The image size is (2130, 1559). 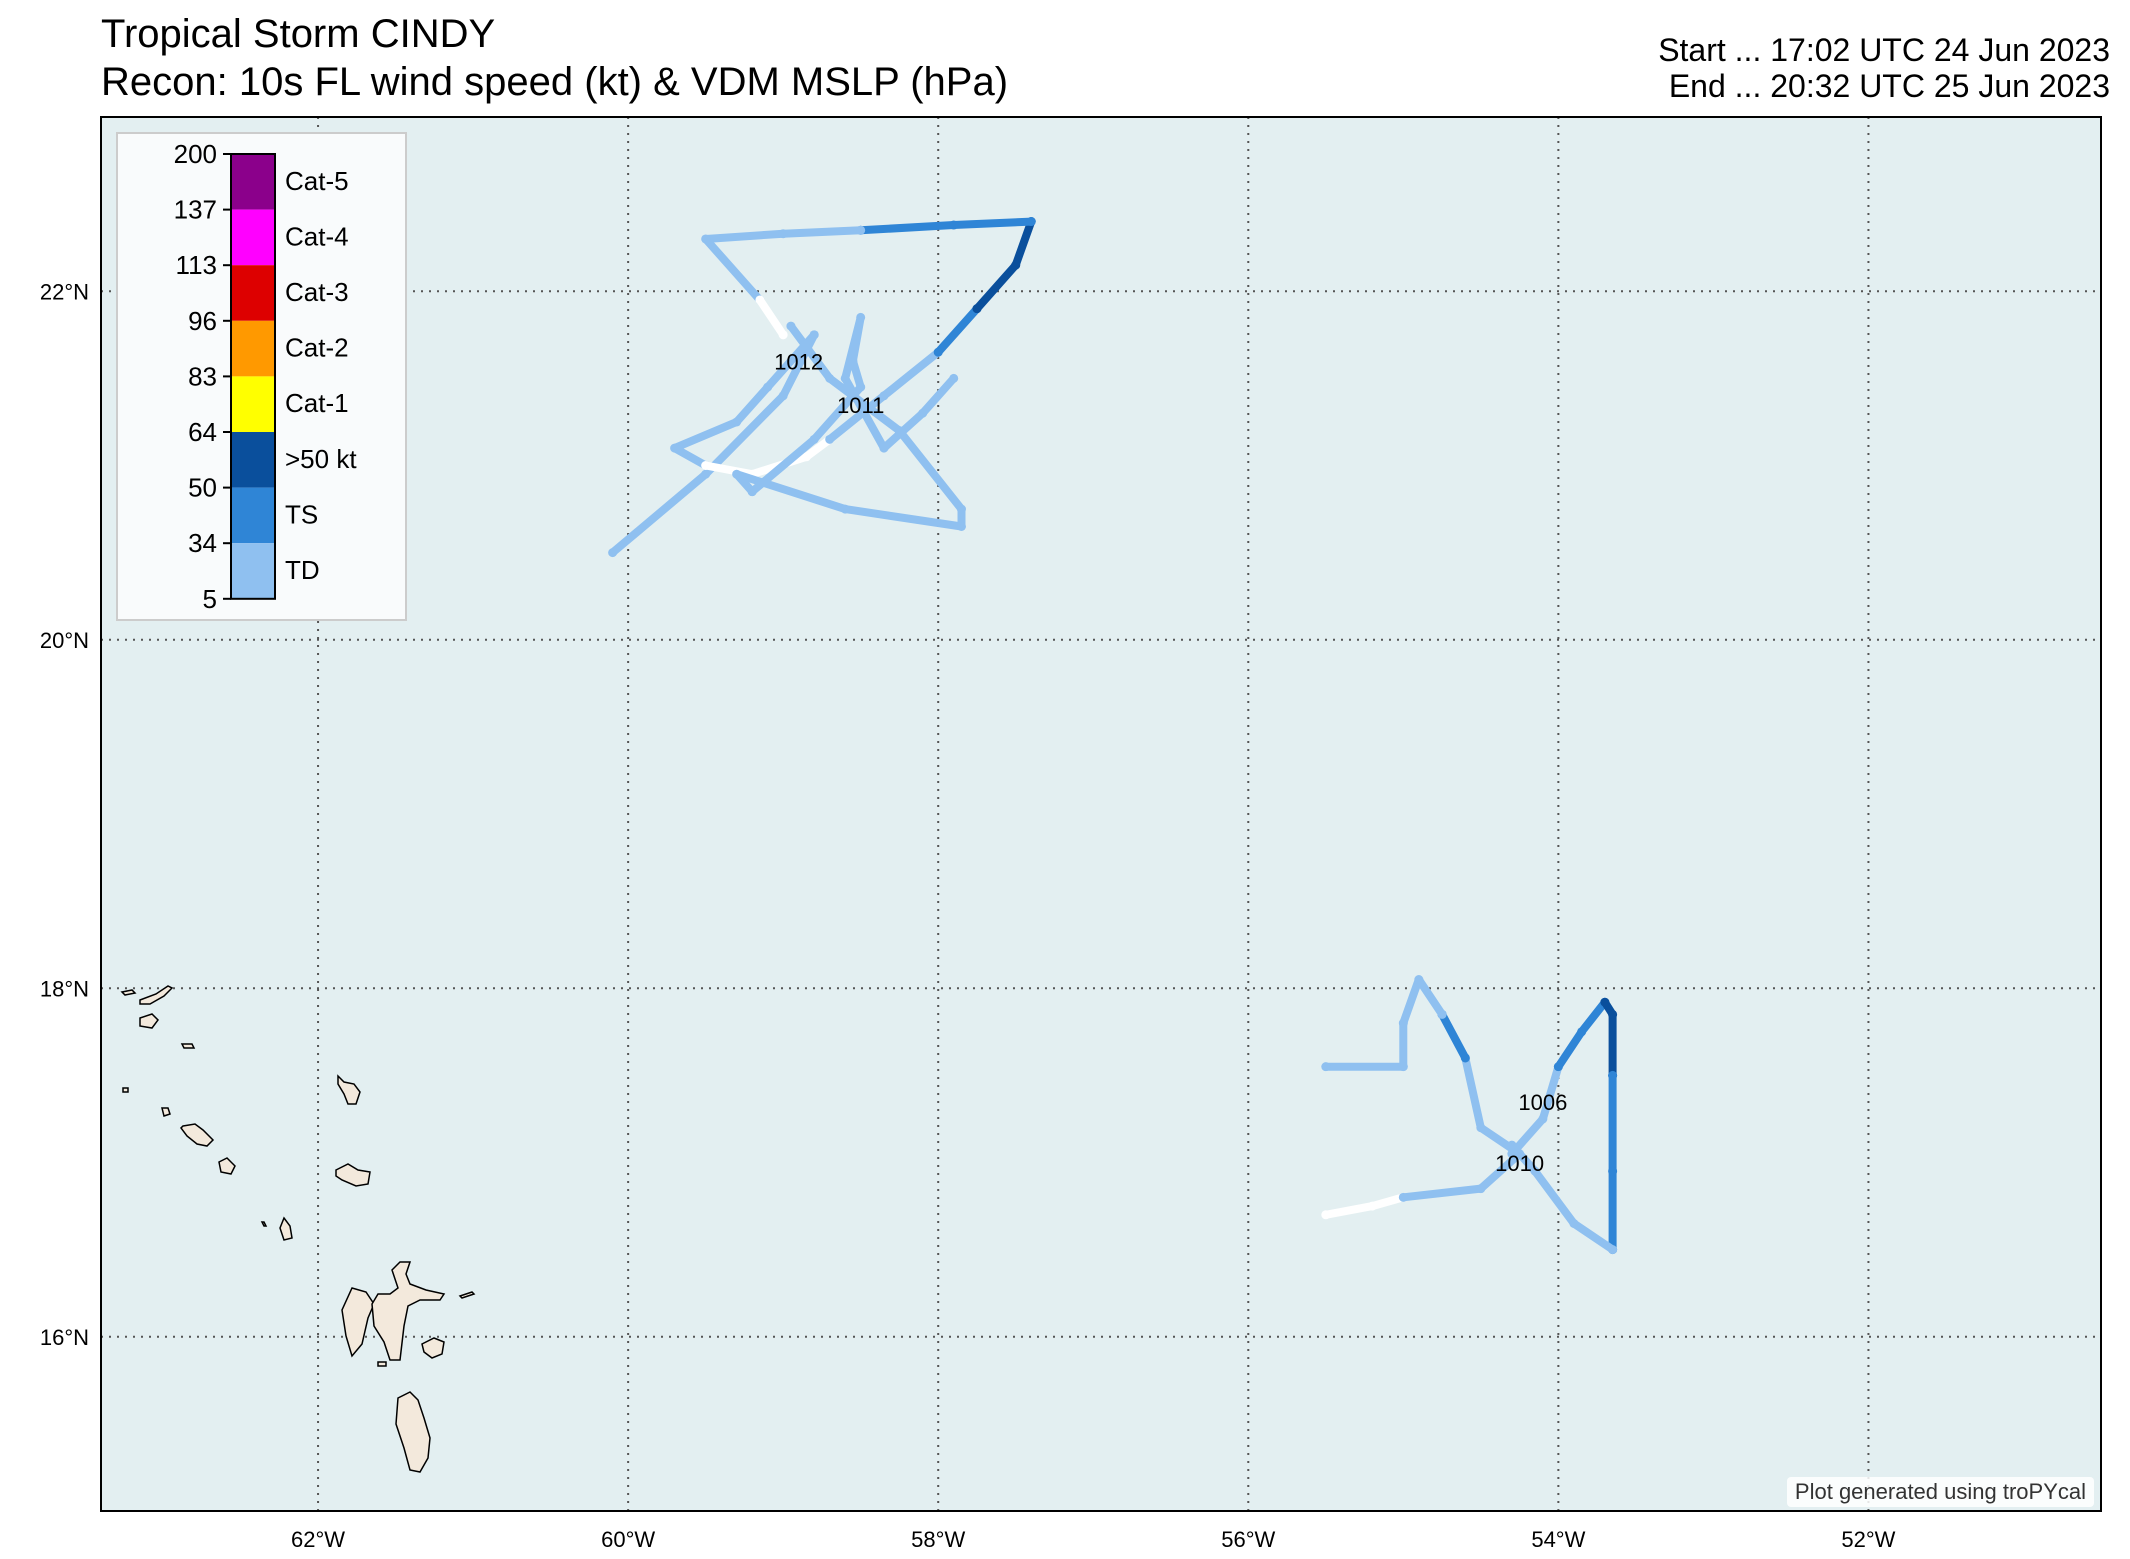 What do you see at coordinates (202, 376) in the screenshot?
I see `legend-tick-label: 83` at bounding box center [202, 376].